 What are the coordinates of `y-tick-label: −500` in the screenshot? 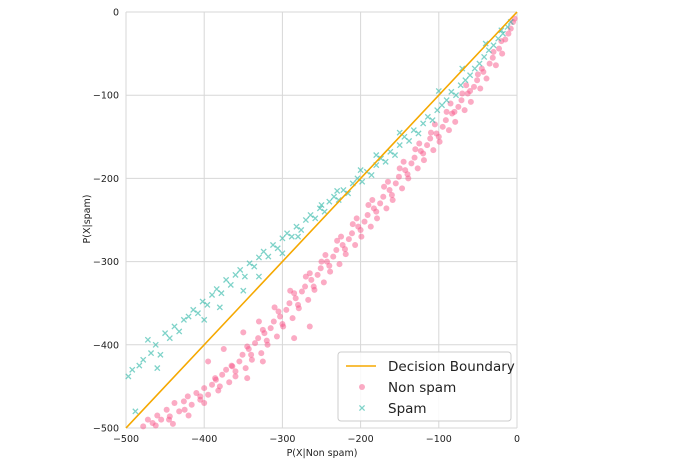 It's located at (106, 429).